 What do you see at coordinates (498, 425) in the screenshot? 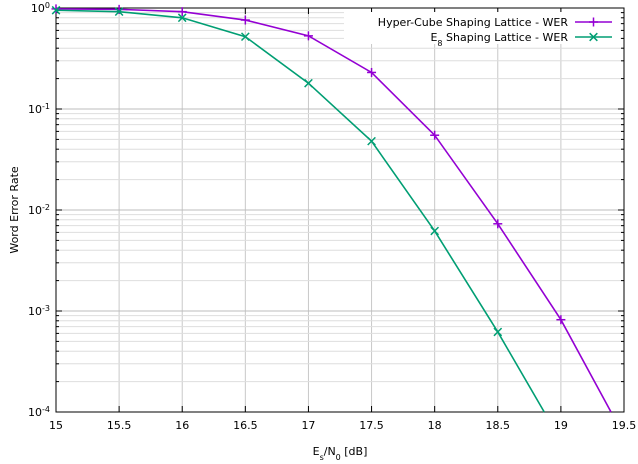
I see `x-tick-label: 18.5` at bounding box center [498, 425].